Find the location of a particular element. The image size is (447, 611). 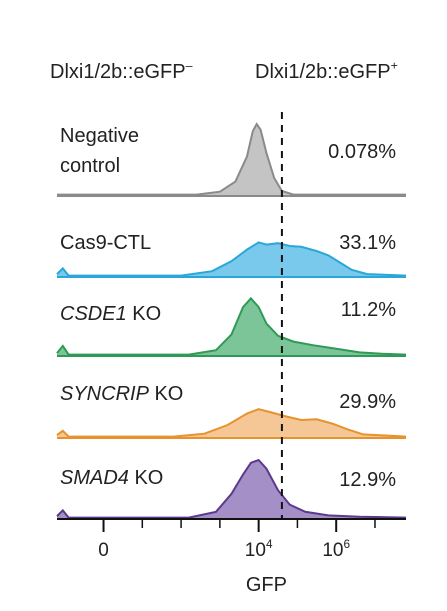

percent-positive: 11.2% is located at coordinates (368, 310).